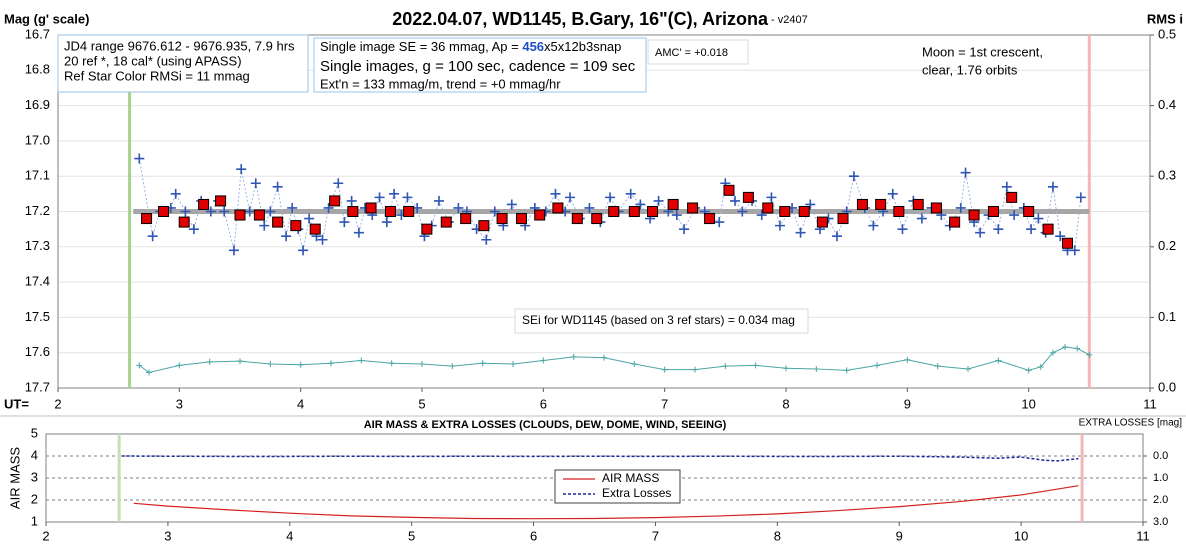  What do you see at coordinates (788, 20) in the screenshot?
I see `title-version: - v2407` at bounding box center [788, 20].